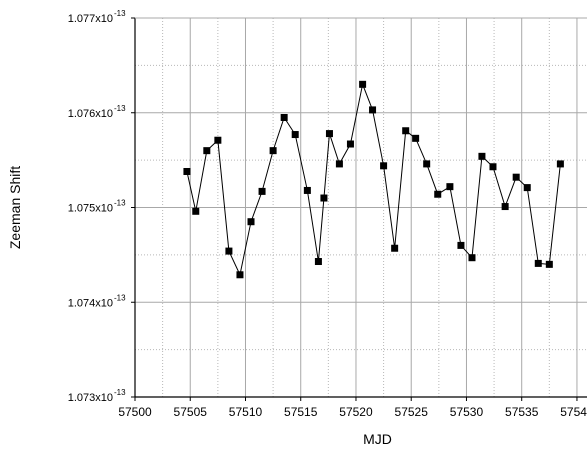 The height and width of the screenshot is (453, 587). I want to click on x-tick-label: 57515, so click(301, 412).